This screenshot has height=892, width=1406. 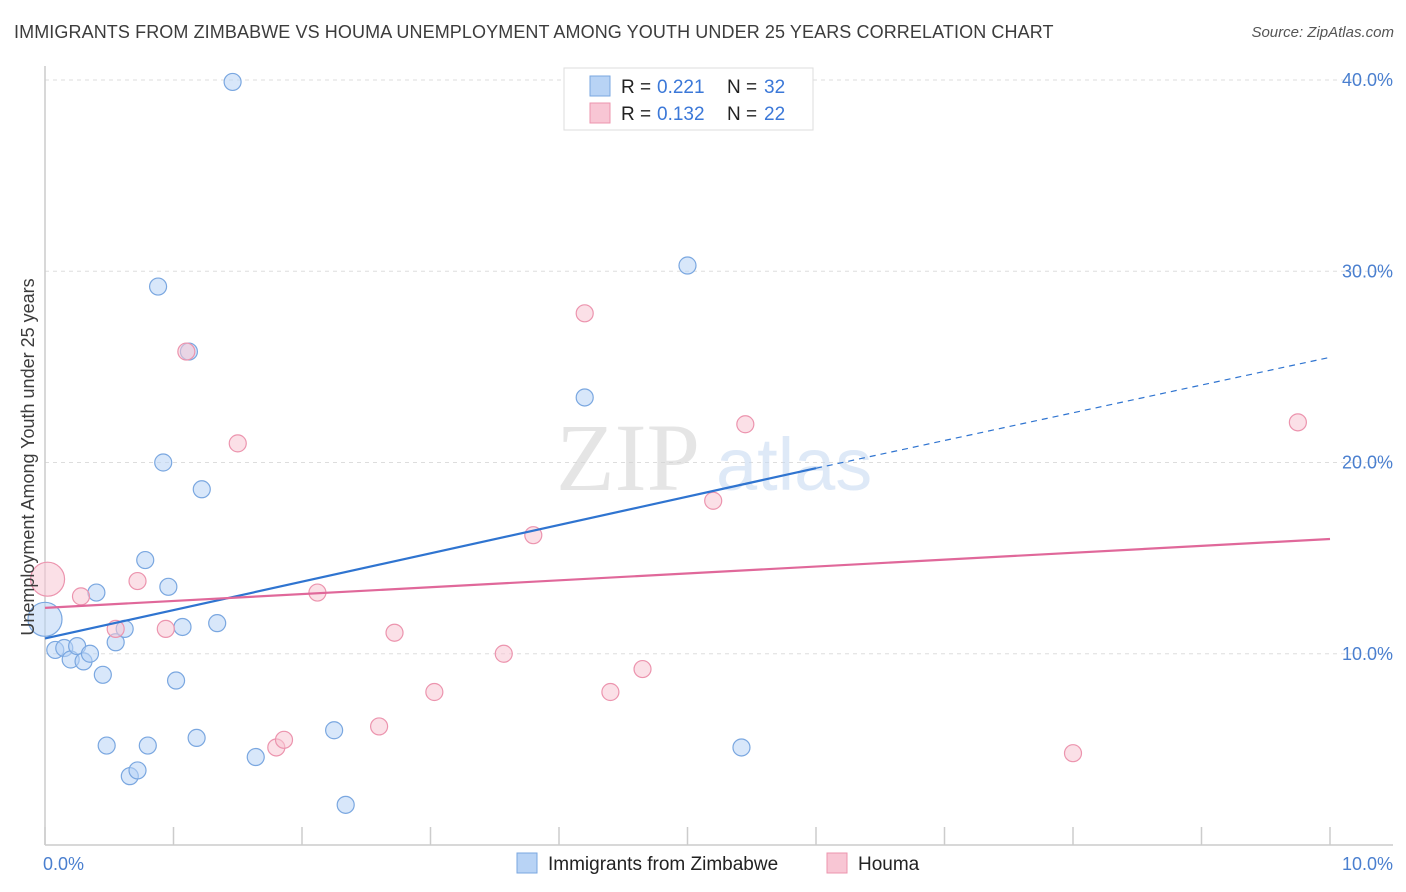 What do you see at coordinates (742, 114) in the screenshot?
I see `legend-n-label-2: N =` at bounding box center [742, 114].